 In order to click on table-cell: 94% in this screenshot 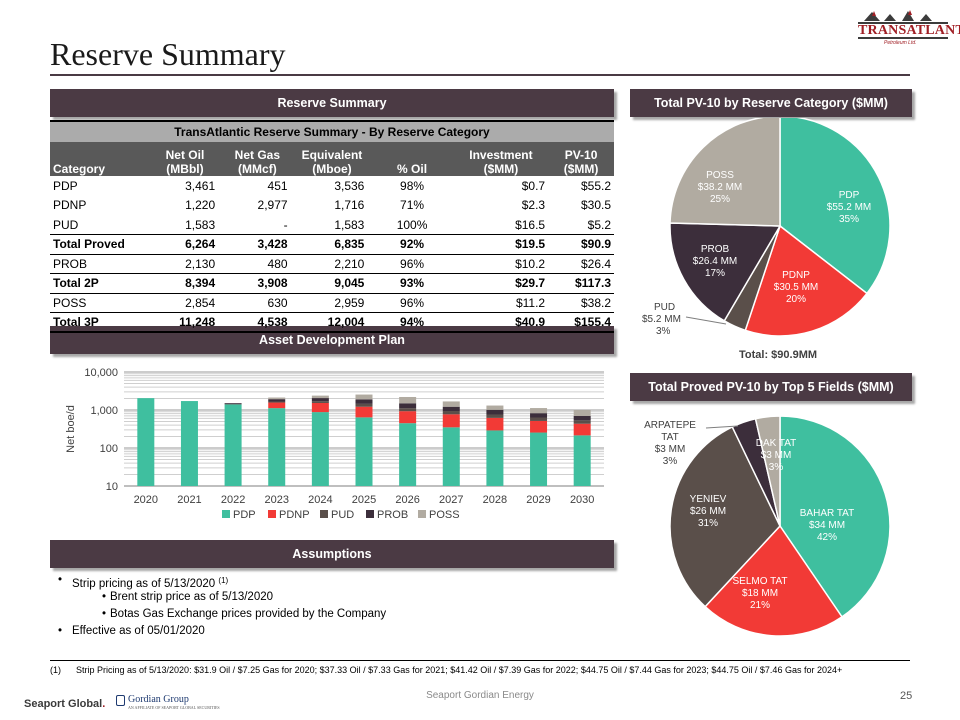, I will do `click(412, 322)`.